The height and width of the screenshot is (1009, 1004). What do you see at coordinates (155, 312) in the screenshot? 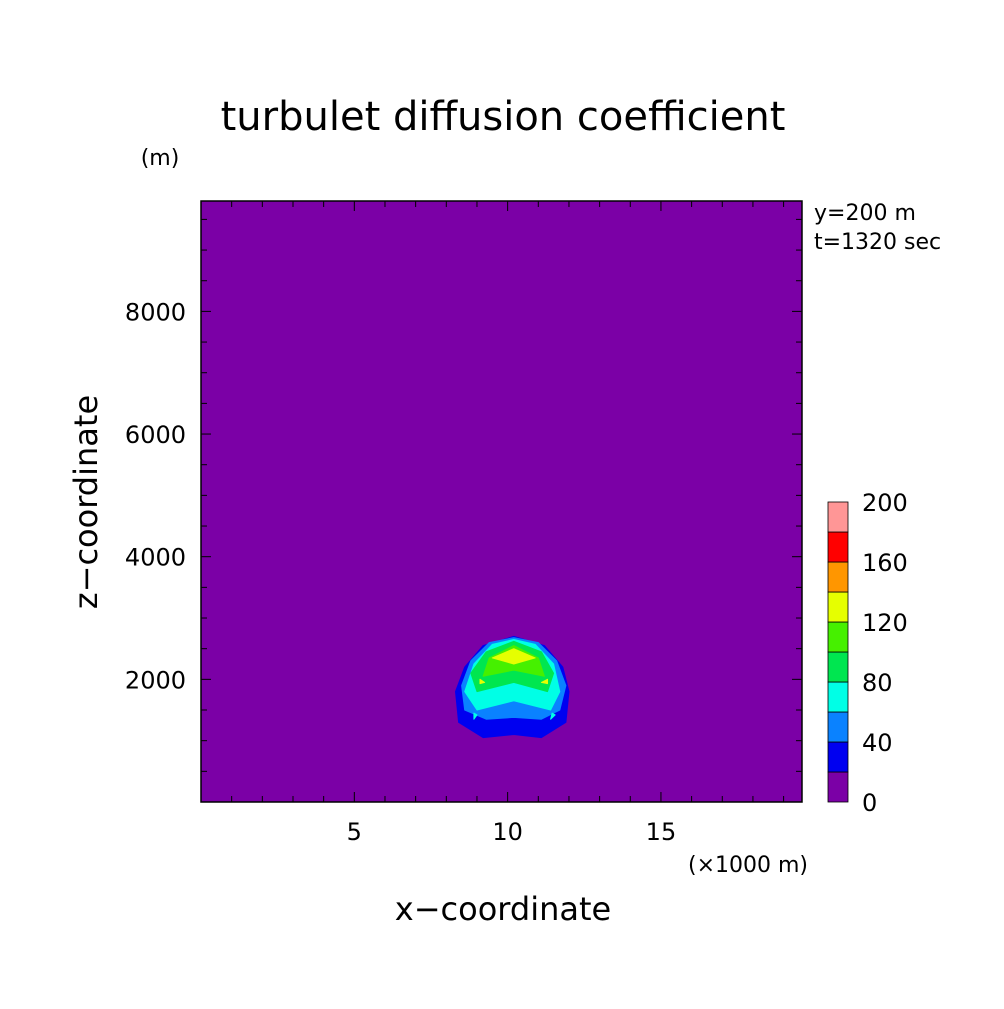
I see `y-tick-label: 8000` at bounding box center [155, 312].